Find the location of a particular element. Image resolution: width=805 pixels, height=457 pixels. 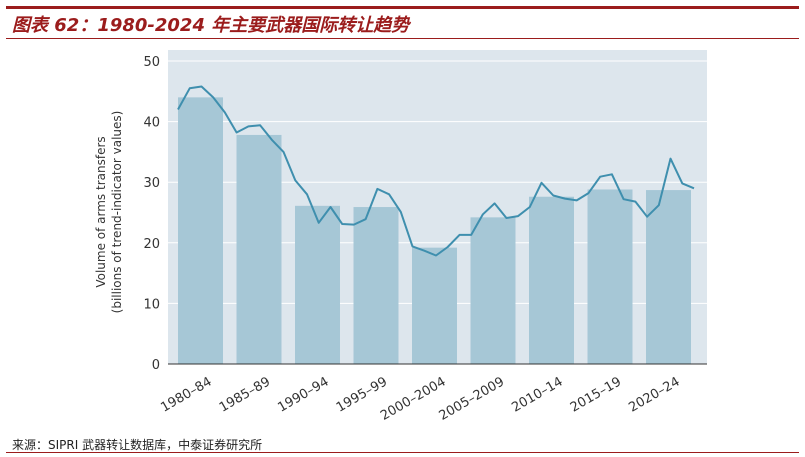

x-tick-label: 2000–2004 is located at coordinates (413, 398).